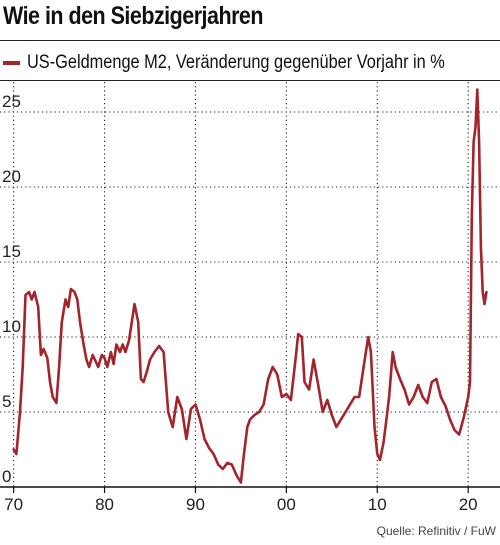  I want to click on y-tick-label: 15, so click(11, 251).